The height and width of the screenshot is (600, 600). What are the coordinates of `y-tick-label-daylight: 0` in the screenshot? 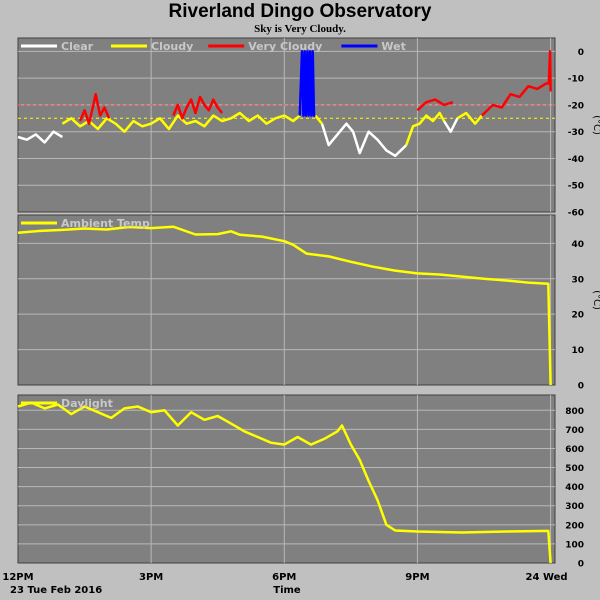 It's located at (581, 565).